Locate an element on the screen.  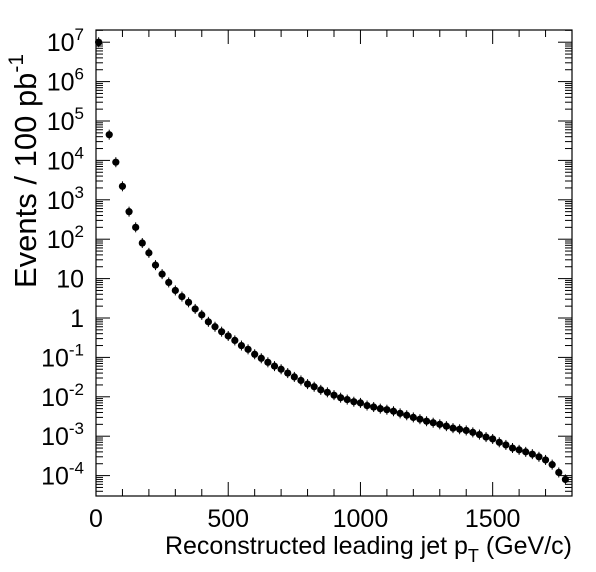
y-tick-label: 10⁶ is located at coordinates (65, 81).